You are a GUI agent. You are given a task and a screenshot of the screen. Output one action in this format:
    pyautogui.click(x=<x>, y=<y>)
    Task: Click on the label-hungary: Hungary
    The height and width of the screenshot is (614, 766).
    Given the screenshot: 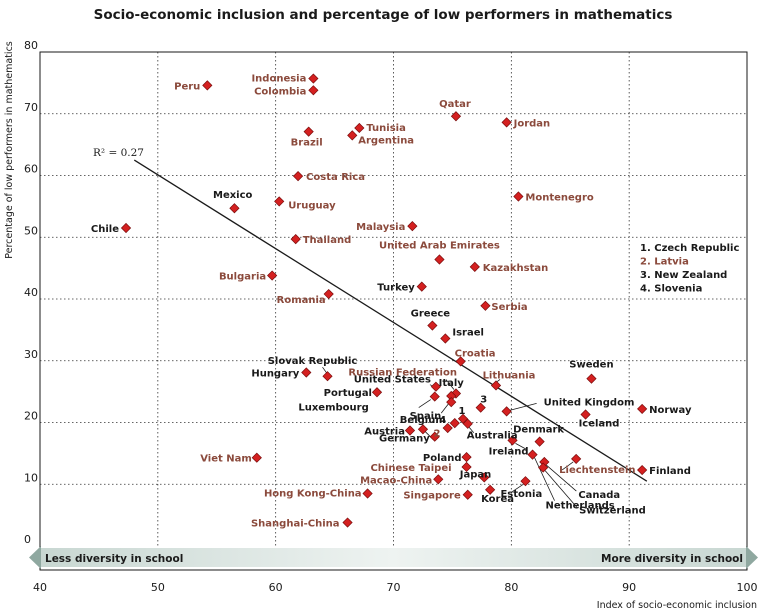 What is the action you would take?
    pyautogui.click(x=275, y=373)
    